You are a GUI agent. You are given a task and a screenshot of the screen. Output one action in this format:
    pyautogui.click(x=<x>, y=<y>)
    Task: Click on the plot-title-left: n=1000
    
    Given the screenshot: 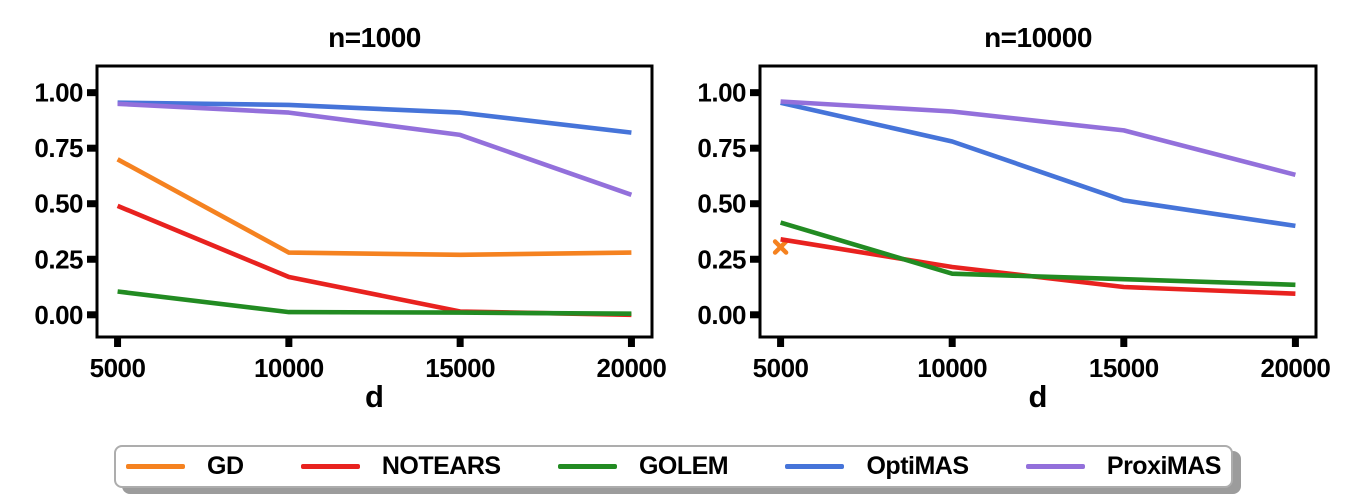 What is the action you would take?
    pyautogui.click(x=374, y=37)
    